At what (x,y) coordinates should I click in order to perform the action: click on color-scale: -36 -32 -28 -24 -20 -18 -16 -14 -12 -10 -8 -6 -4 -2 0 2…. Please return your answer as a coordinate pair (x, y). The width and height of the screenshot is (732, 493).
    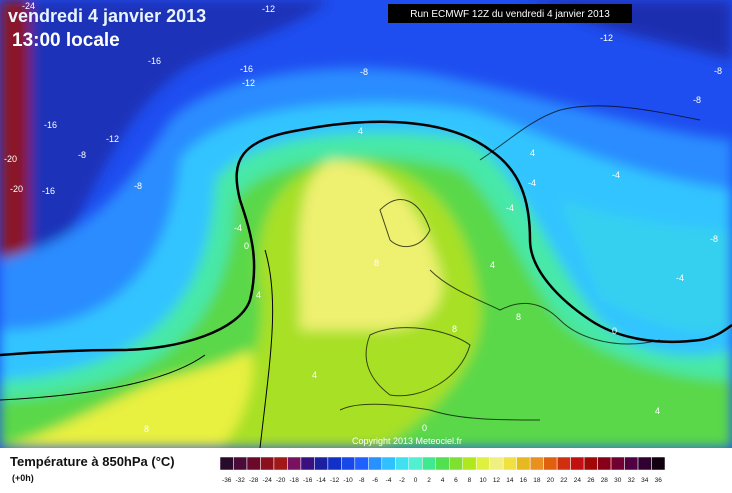
    Looking at the image, I should click on (442, 470).